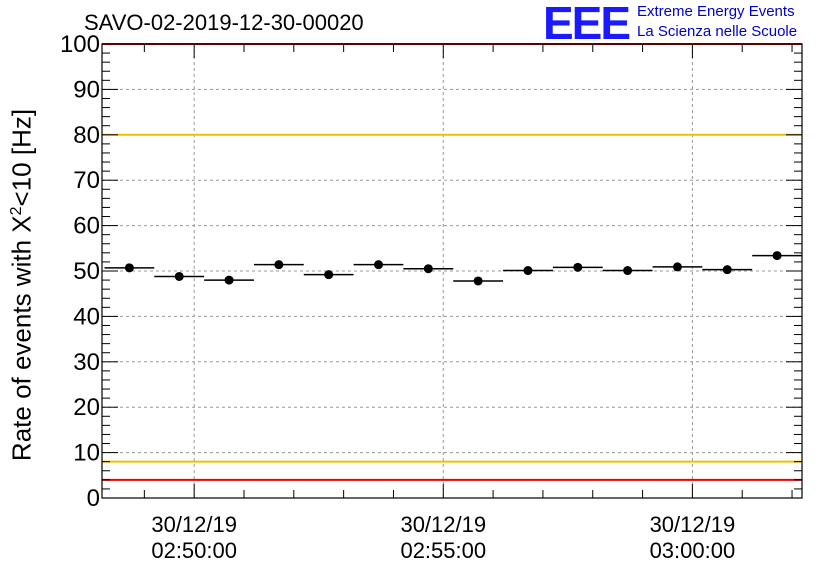 Image resolution: width=836 pixels, height=572 pixels. What do you see at coordinates (86, 453) in the screenshot?
I see `y-tick-label: 10` at bounding box center [86, 453].